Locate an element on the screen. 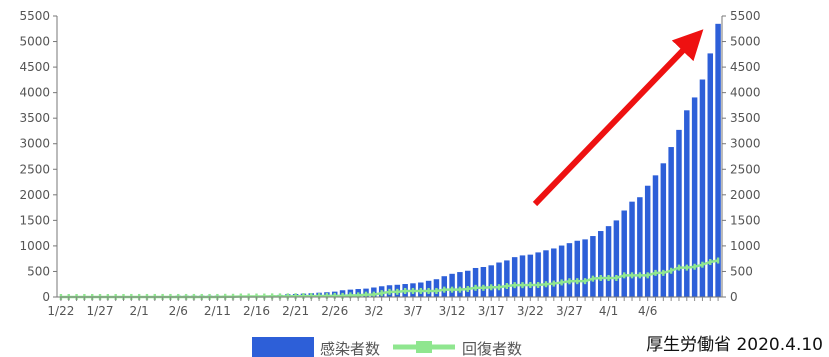  x-tick-label: 3/7 is located at coordinates (412, 311).